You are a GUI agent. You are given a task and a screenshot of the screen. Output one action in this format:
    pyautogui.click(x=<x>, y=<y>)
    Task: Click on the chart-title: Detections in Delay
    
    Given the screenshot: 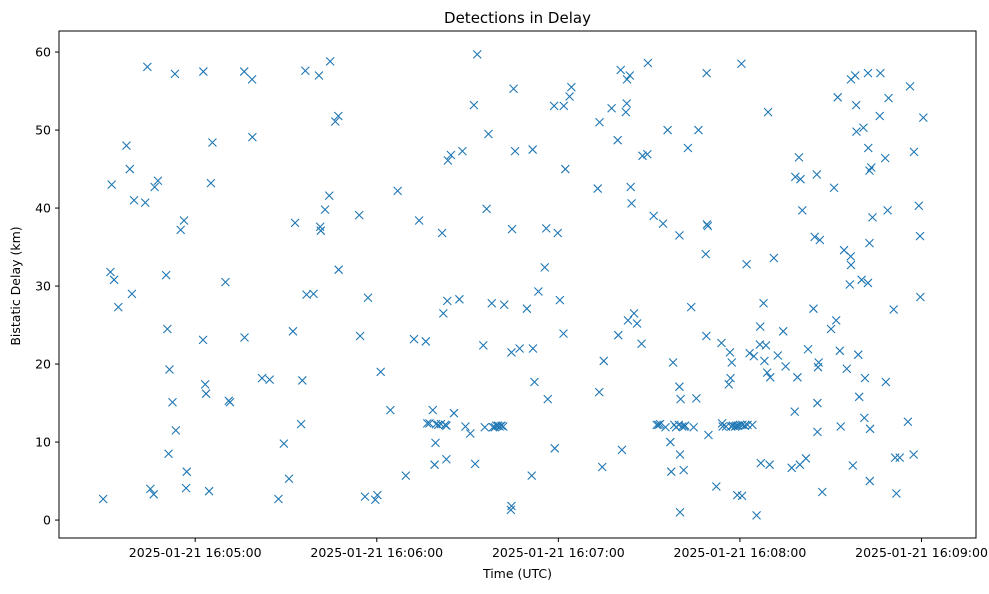 What is the action you would take?
    pyautogui.click(x=517, y=18)
    